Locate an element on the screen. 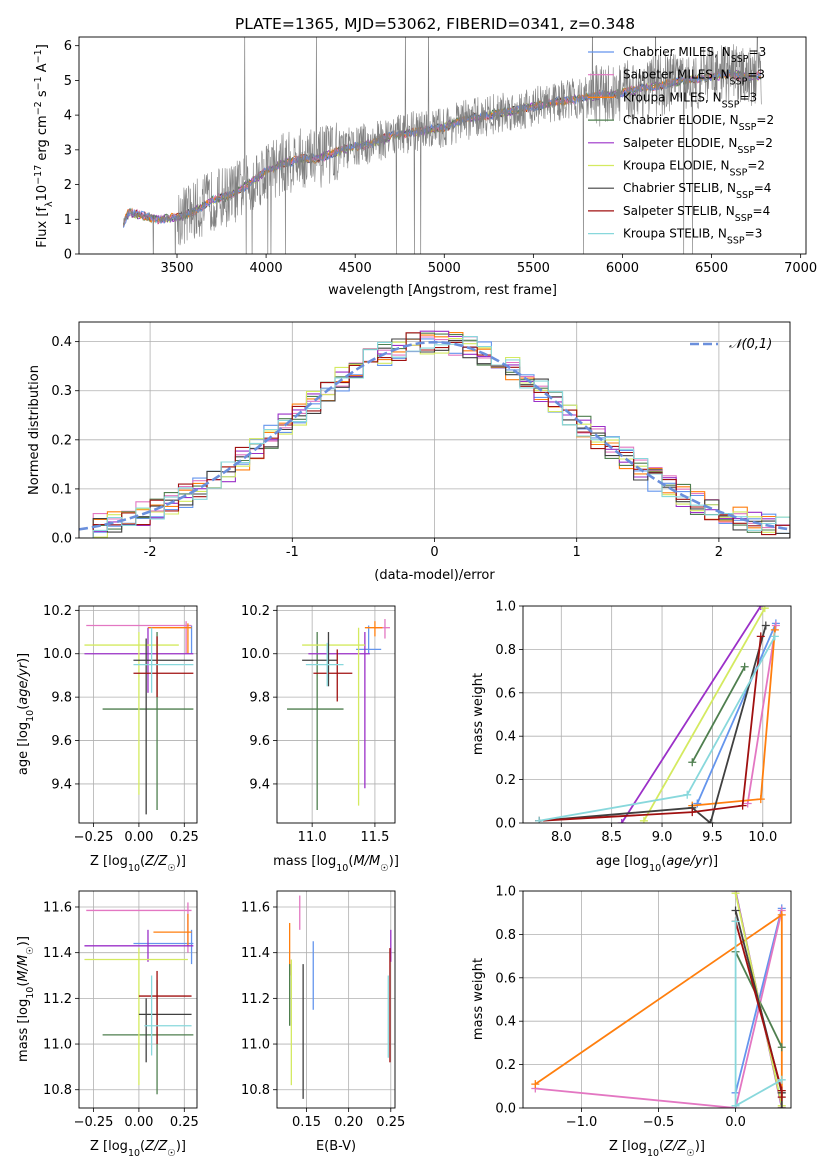 The height and width of the screenshot is (1170, 819). legend-entry: Kroupa STELIB, NSSP=3 is located at coordinates (692, 237).